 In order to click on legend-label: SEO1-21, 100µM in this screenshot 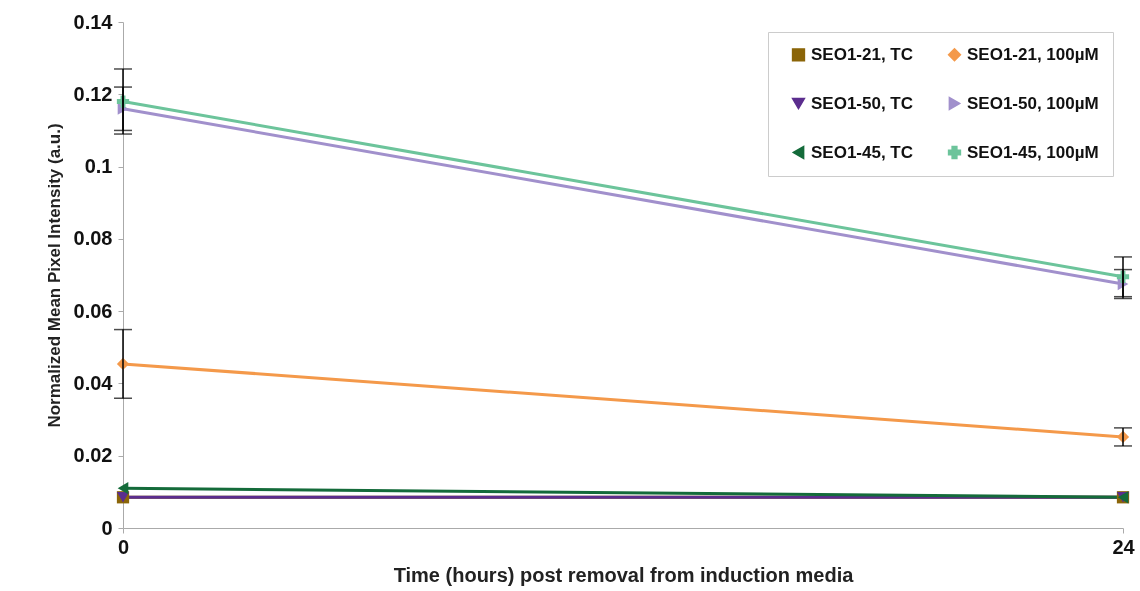, I will do `click(1033, 54)`.